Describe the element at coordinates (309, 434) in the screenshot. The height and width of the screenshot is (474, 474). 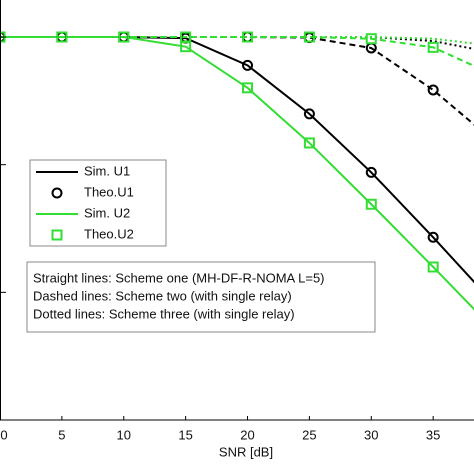
I see `x-tick-label: 25` at that location.